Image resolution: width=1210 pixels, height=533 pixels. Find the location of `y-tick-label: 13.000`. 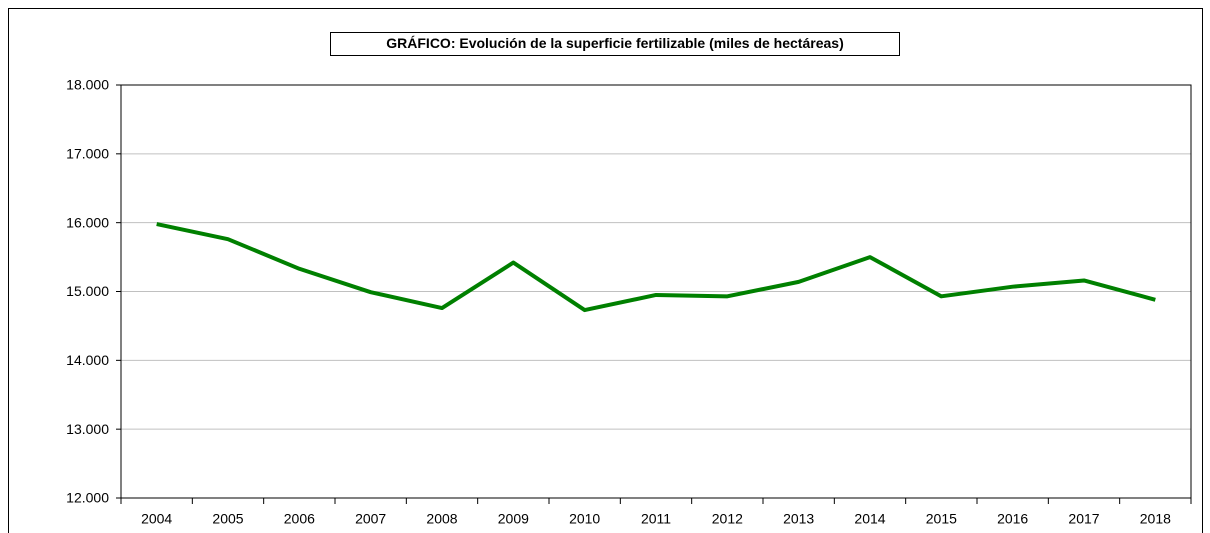

y-tick-label: 13.000 is located at coordinates (87, 429).